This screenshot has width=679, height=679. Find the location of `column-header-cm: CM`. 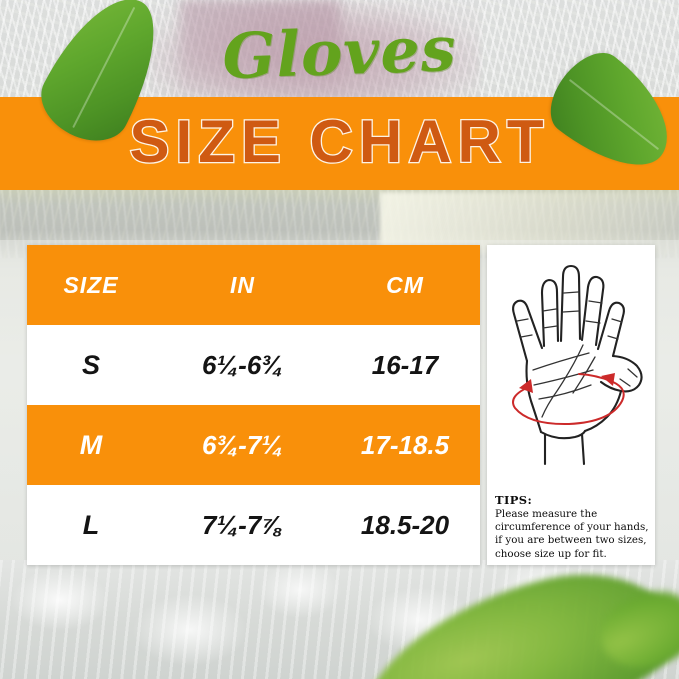

column-header-cm: CM is located at coordinates (405, 284).